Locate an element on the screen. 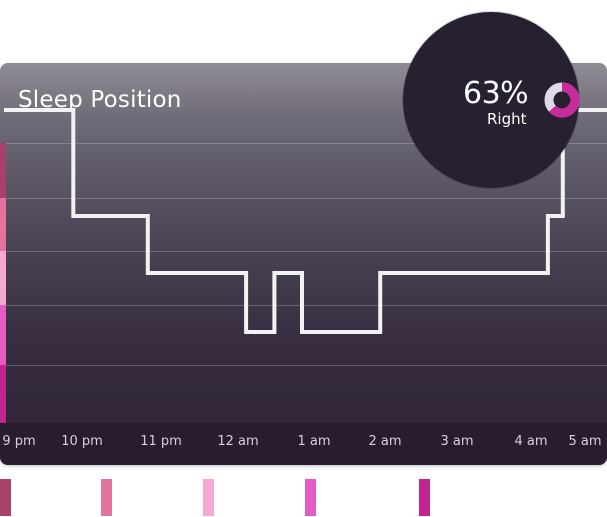 This screenshot has height=517, width=607. x-tick-label: 11 pm is located at coordinates (161, 441).